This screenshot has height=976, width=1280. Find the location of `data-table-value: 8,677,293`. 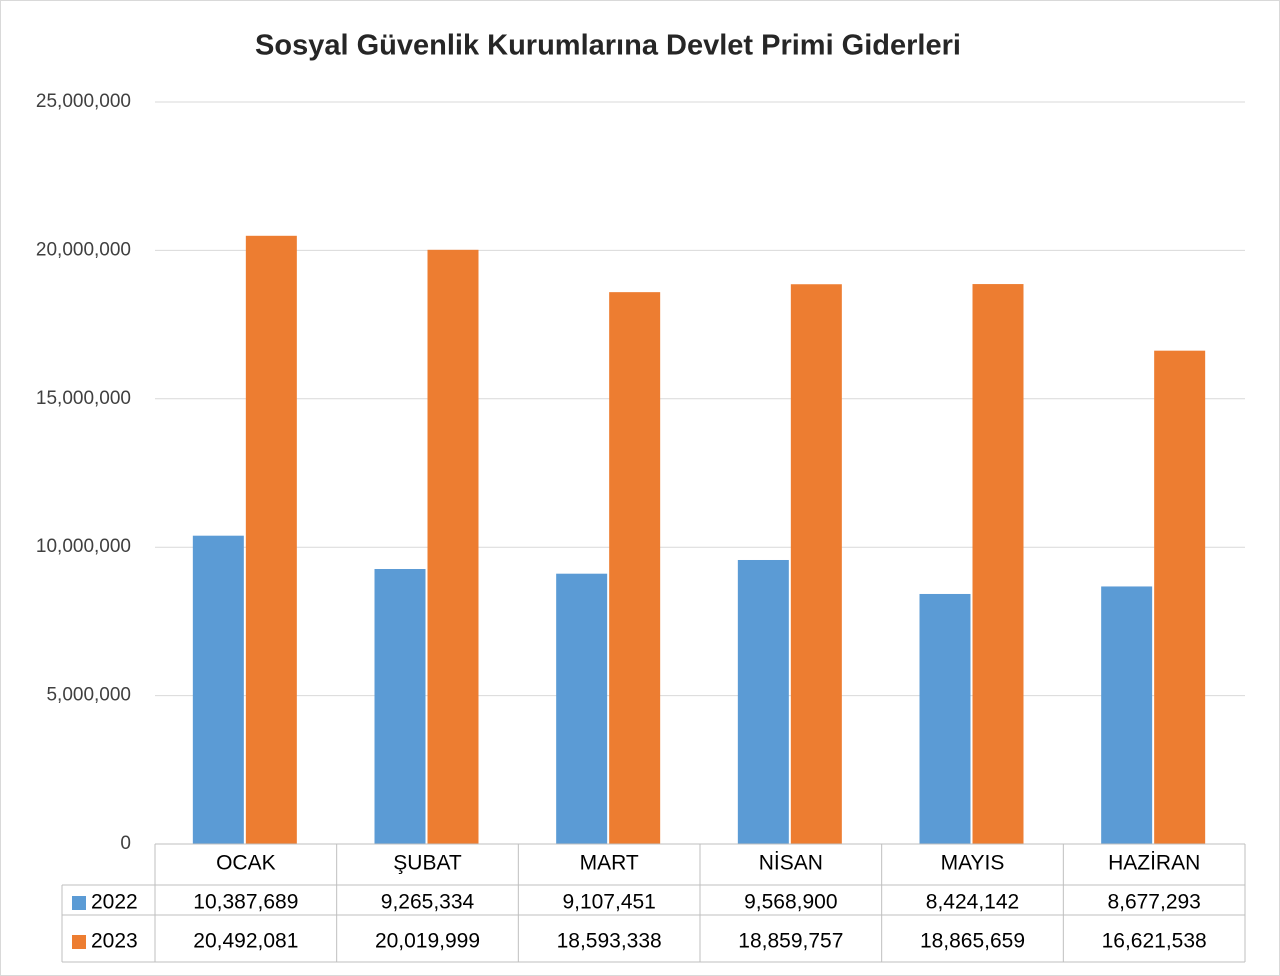

data-table-value: 8,677,293 is located at coordinates (1153, 902).